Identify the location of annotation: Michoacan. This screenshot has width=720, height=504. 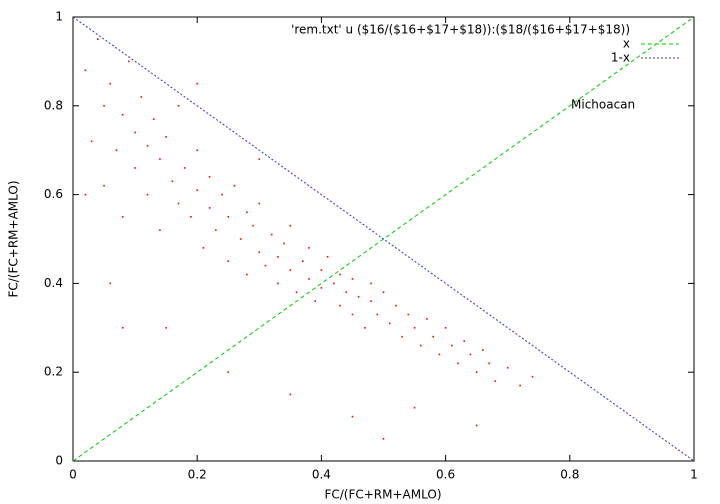
(603, 105).